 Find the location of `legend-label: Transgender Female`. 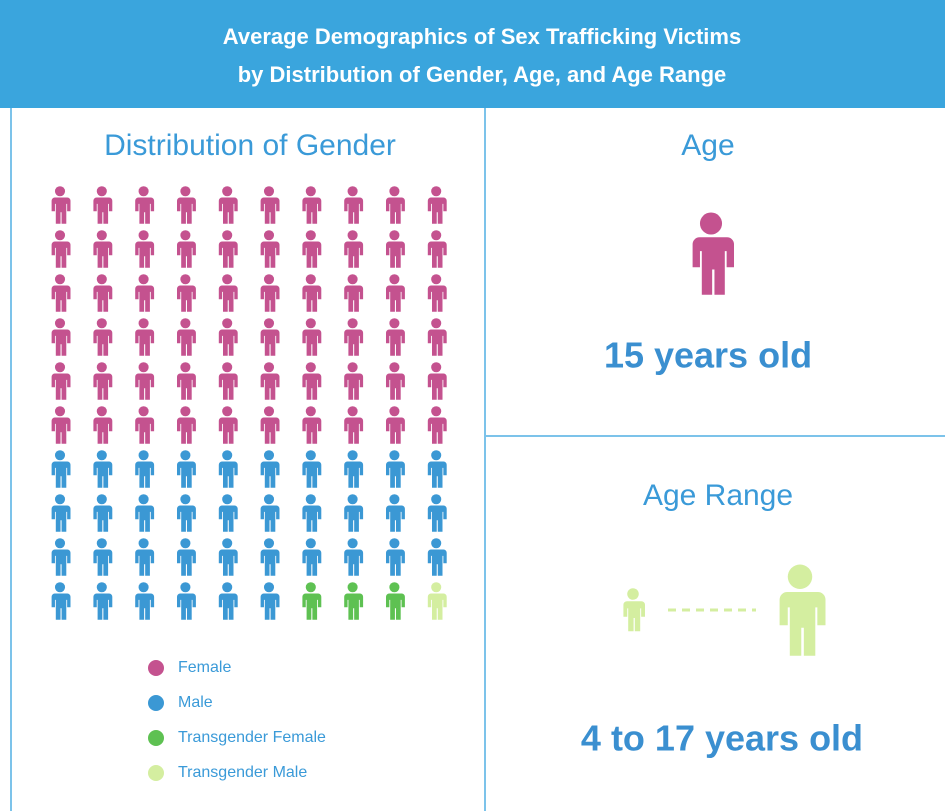

legend-label: Transgender Female is located at coordinates (252, 737).